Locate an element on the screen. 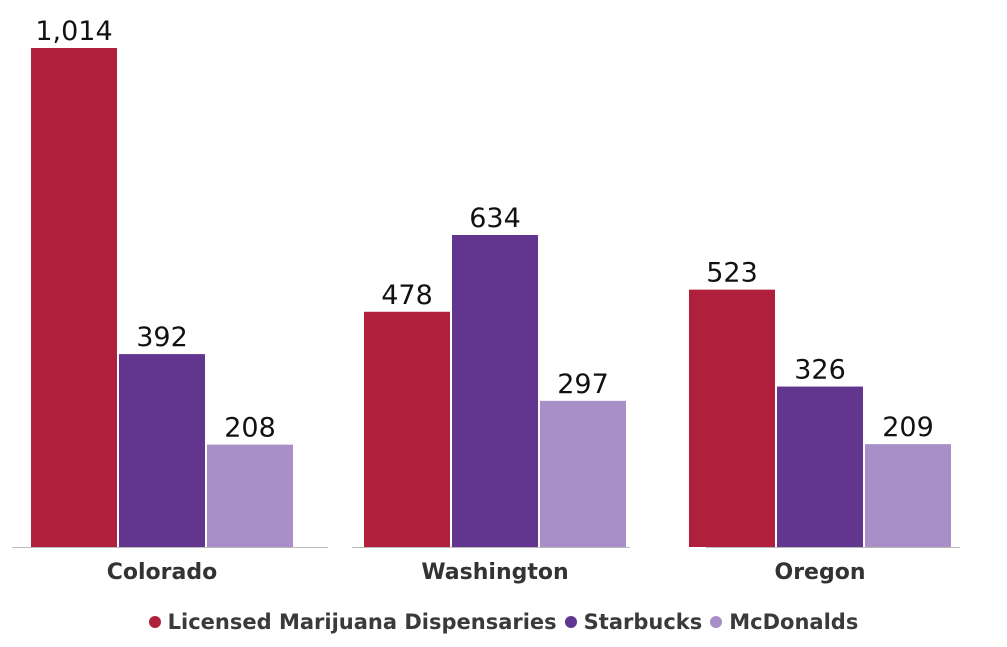  x-tick-label-washington: Washington is located at coordinates (494, 572).